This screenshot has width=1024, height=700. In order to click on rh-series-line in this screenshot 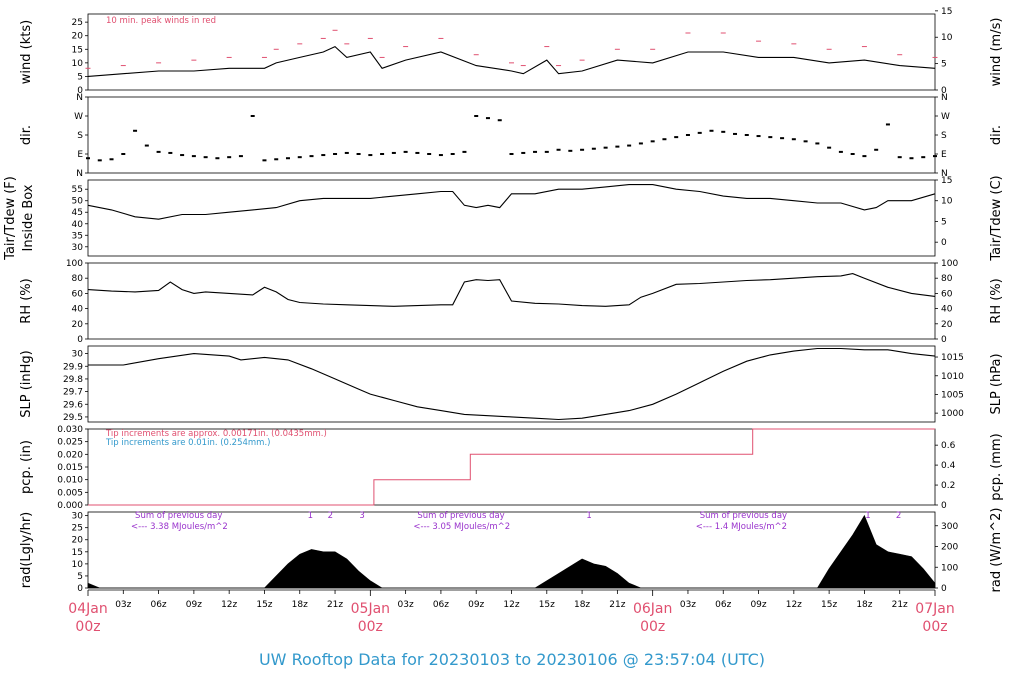, I will do `click(511, 290)`.